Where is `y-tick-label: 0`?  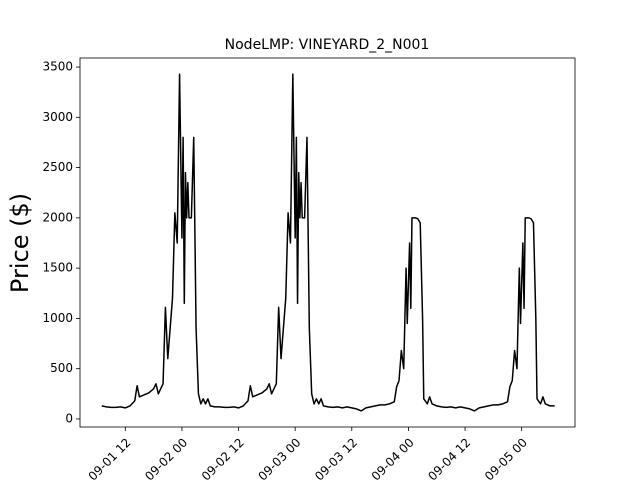
y-tick-label: 0 is located at coordinates (69, 418).